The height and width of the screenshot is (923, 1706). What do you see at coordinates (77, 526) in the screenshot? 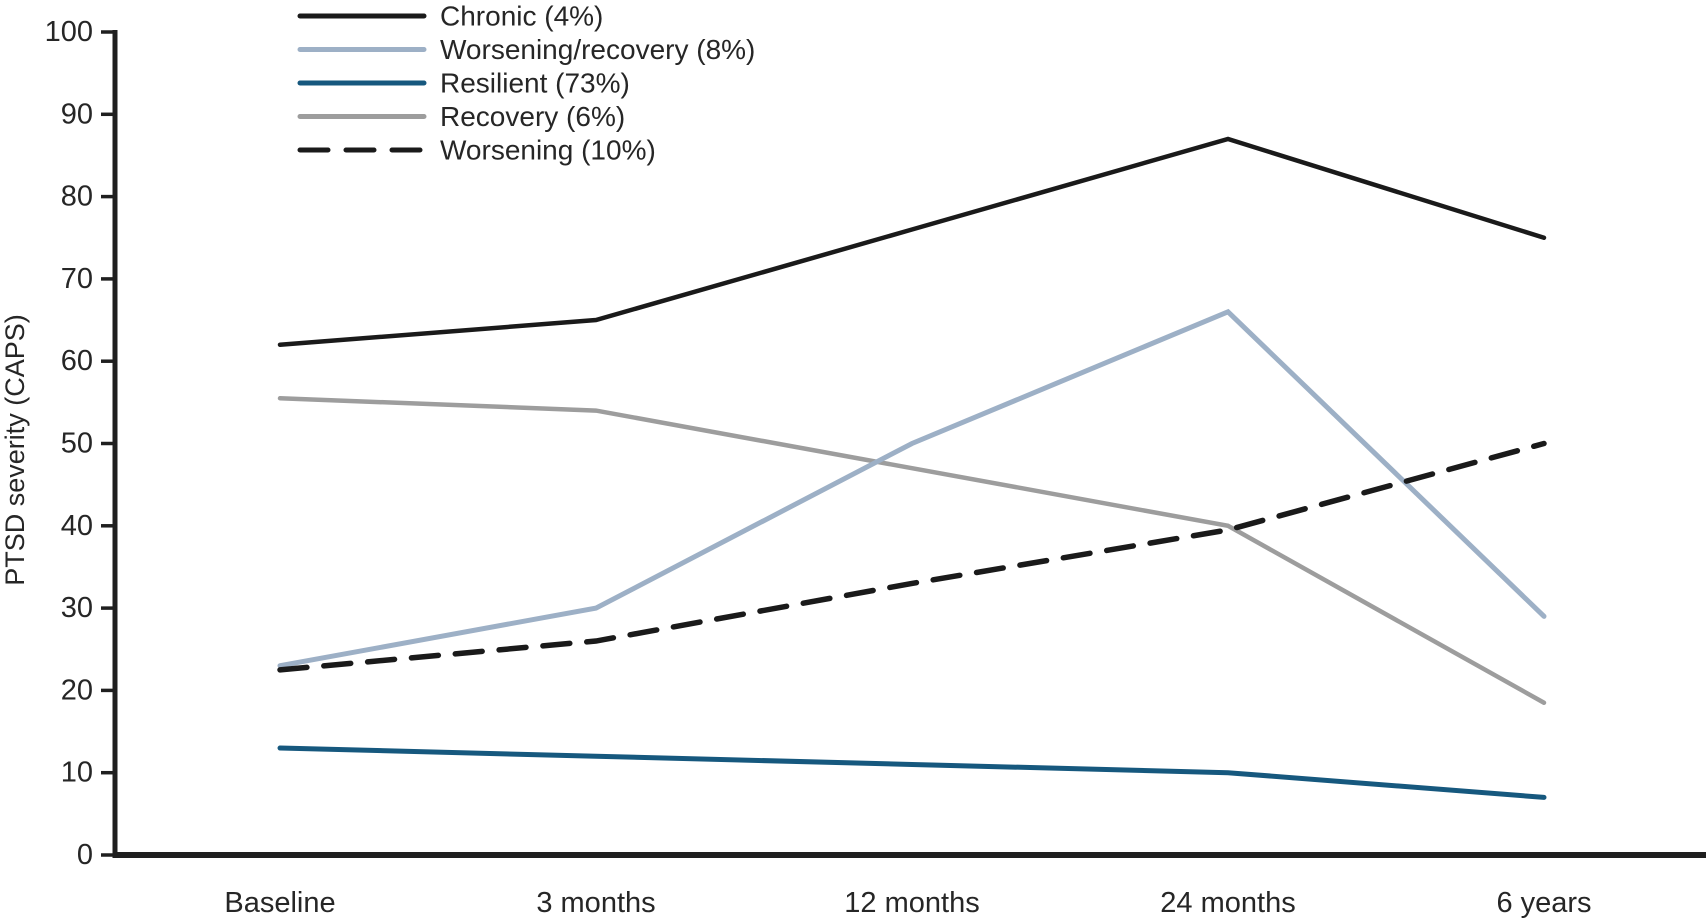
I see `y-tick-label: 40` at bounding box center [77, 526].